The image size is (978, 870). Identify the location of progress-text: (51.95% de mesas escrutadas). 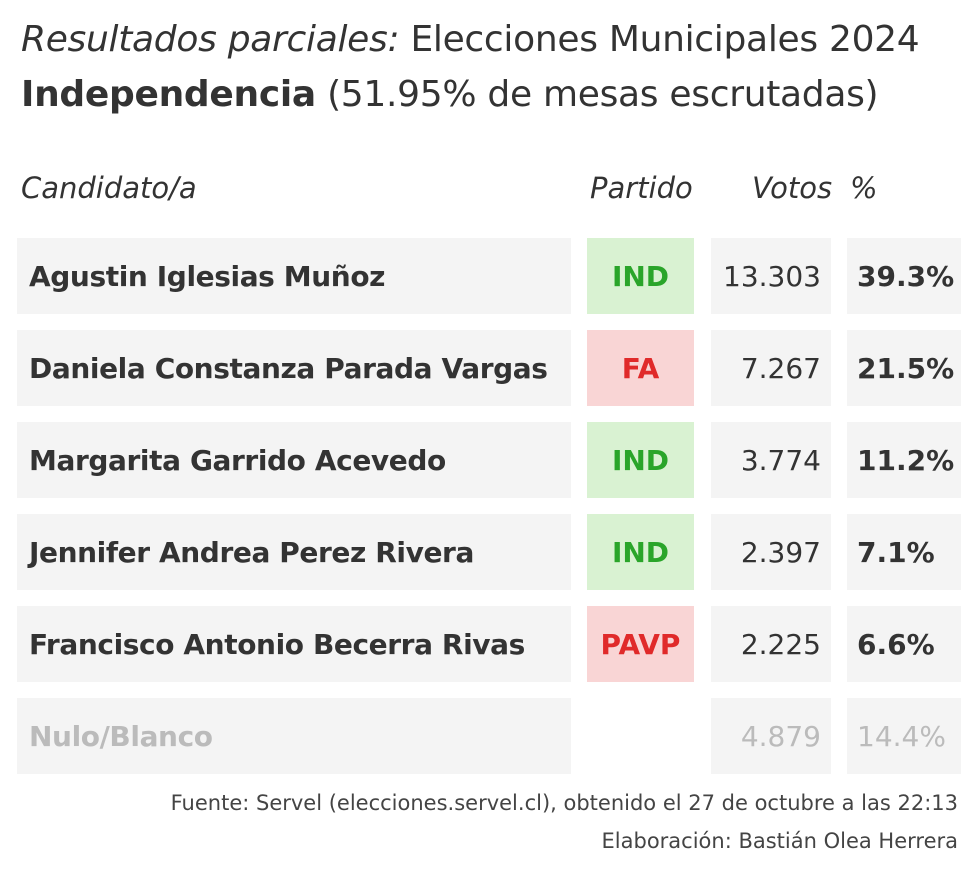
(597, 94).